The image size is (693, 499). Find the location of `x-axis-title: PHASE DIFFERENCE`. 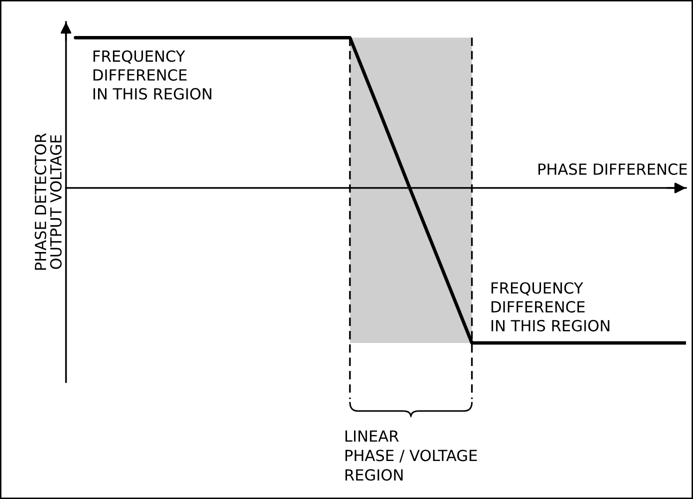

x-axis-title: PHASE DIFFERENCE is located at coordinates (612, 169).